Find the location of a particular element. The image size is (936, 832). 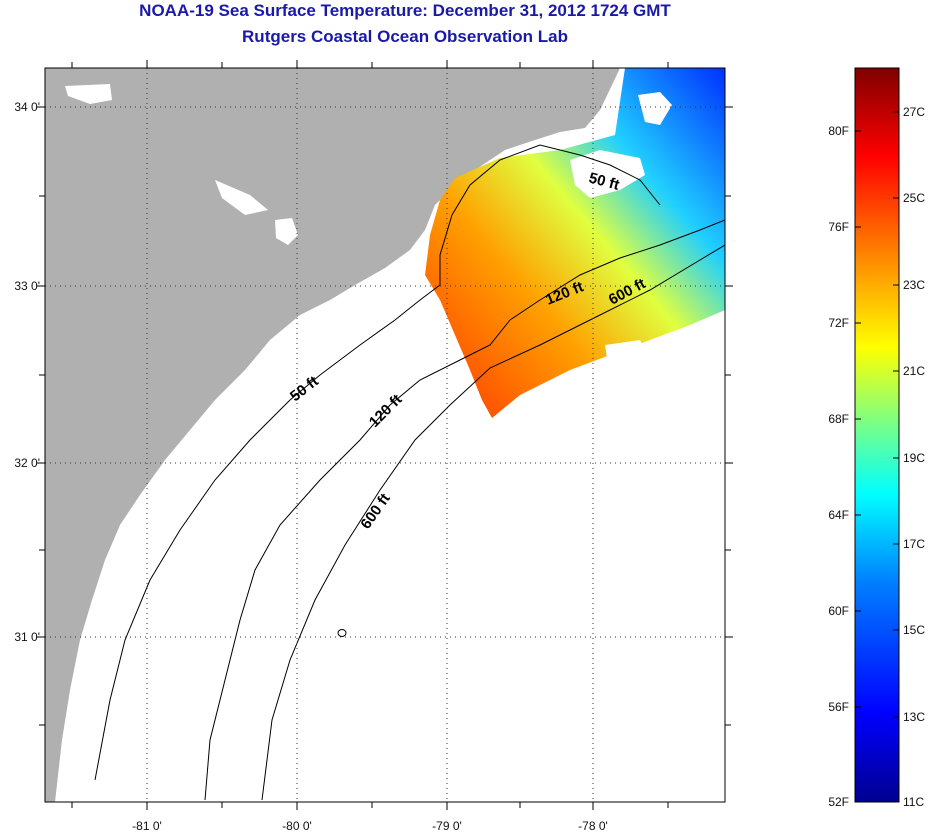

cbar-label-f: 60F is located at coordinates (838, 611).